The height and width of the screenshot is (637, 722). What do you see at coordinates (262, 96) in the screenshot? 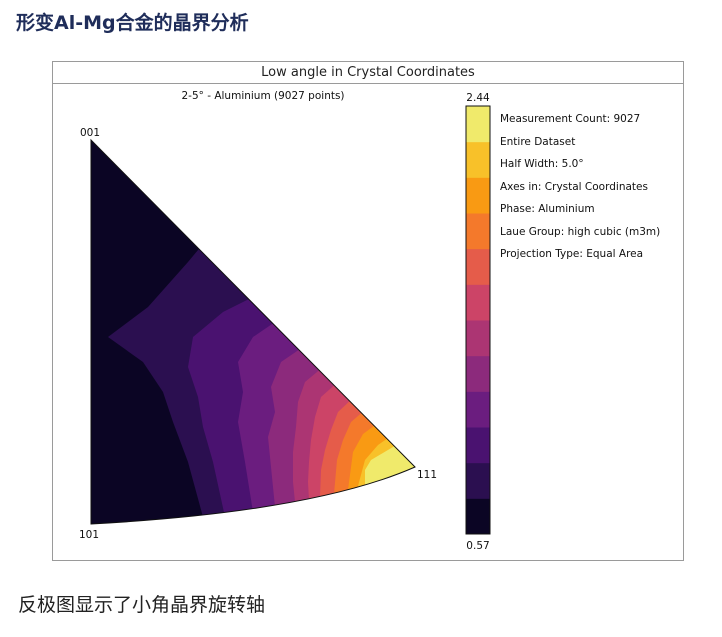
I see `plot-subtitle: 2-5° - Aluminium (9027 points)` at bounding box center [262, 96].